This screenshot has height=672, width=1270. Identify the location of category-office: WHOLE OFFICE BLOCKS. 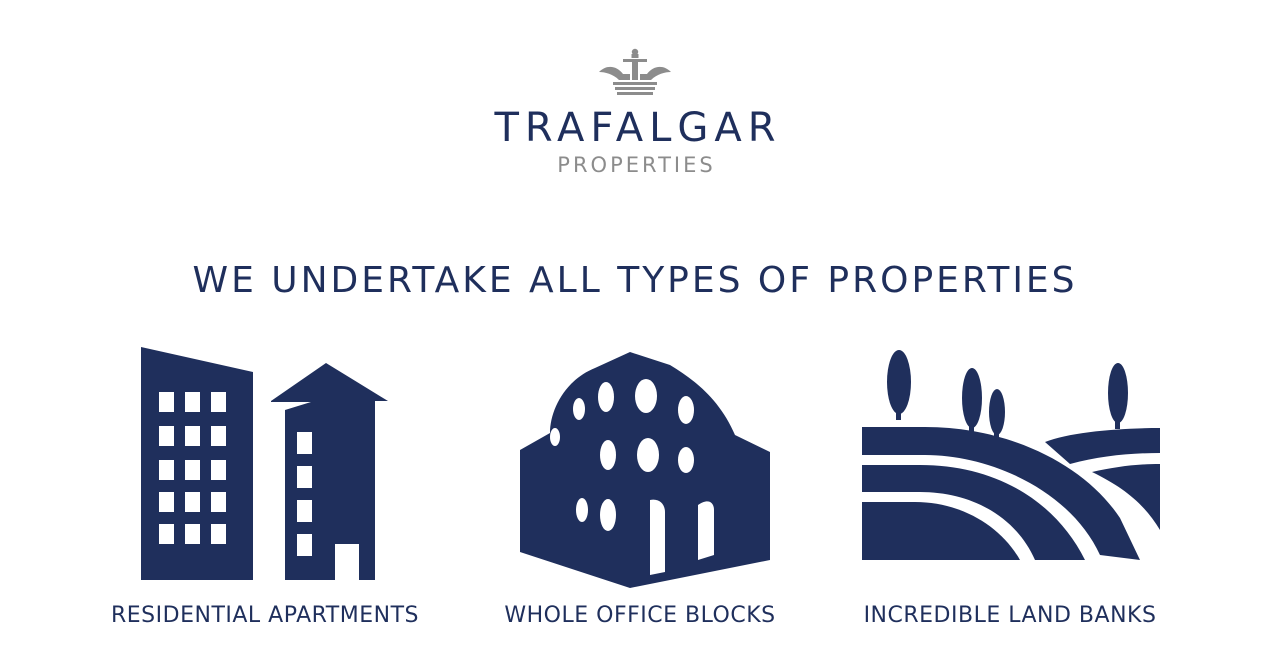
(640, 490).